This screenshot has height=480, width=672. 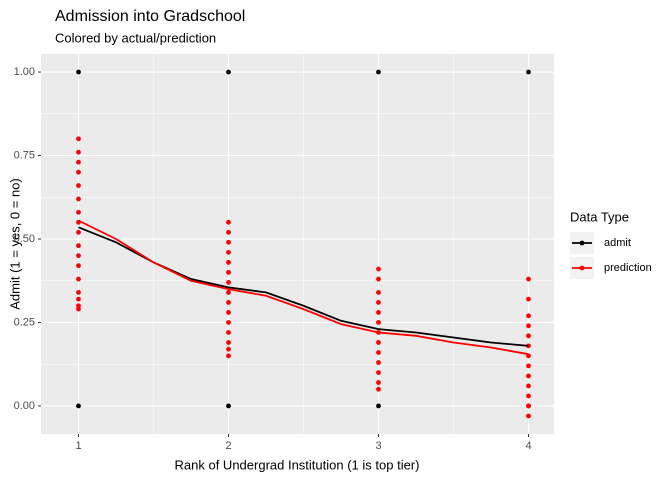 What do you see at coordinates (599, 216) in the screenshot?
I see `legend-title: Data Type` at bounding box center [599, 216].